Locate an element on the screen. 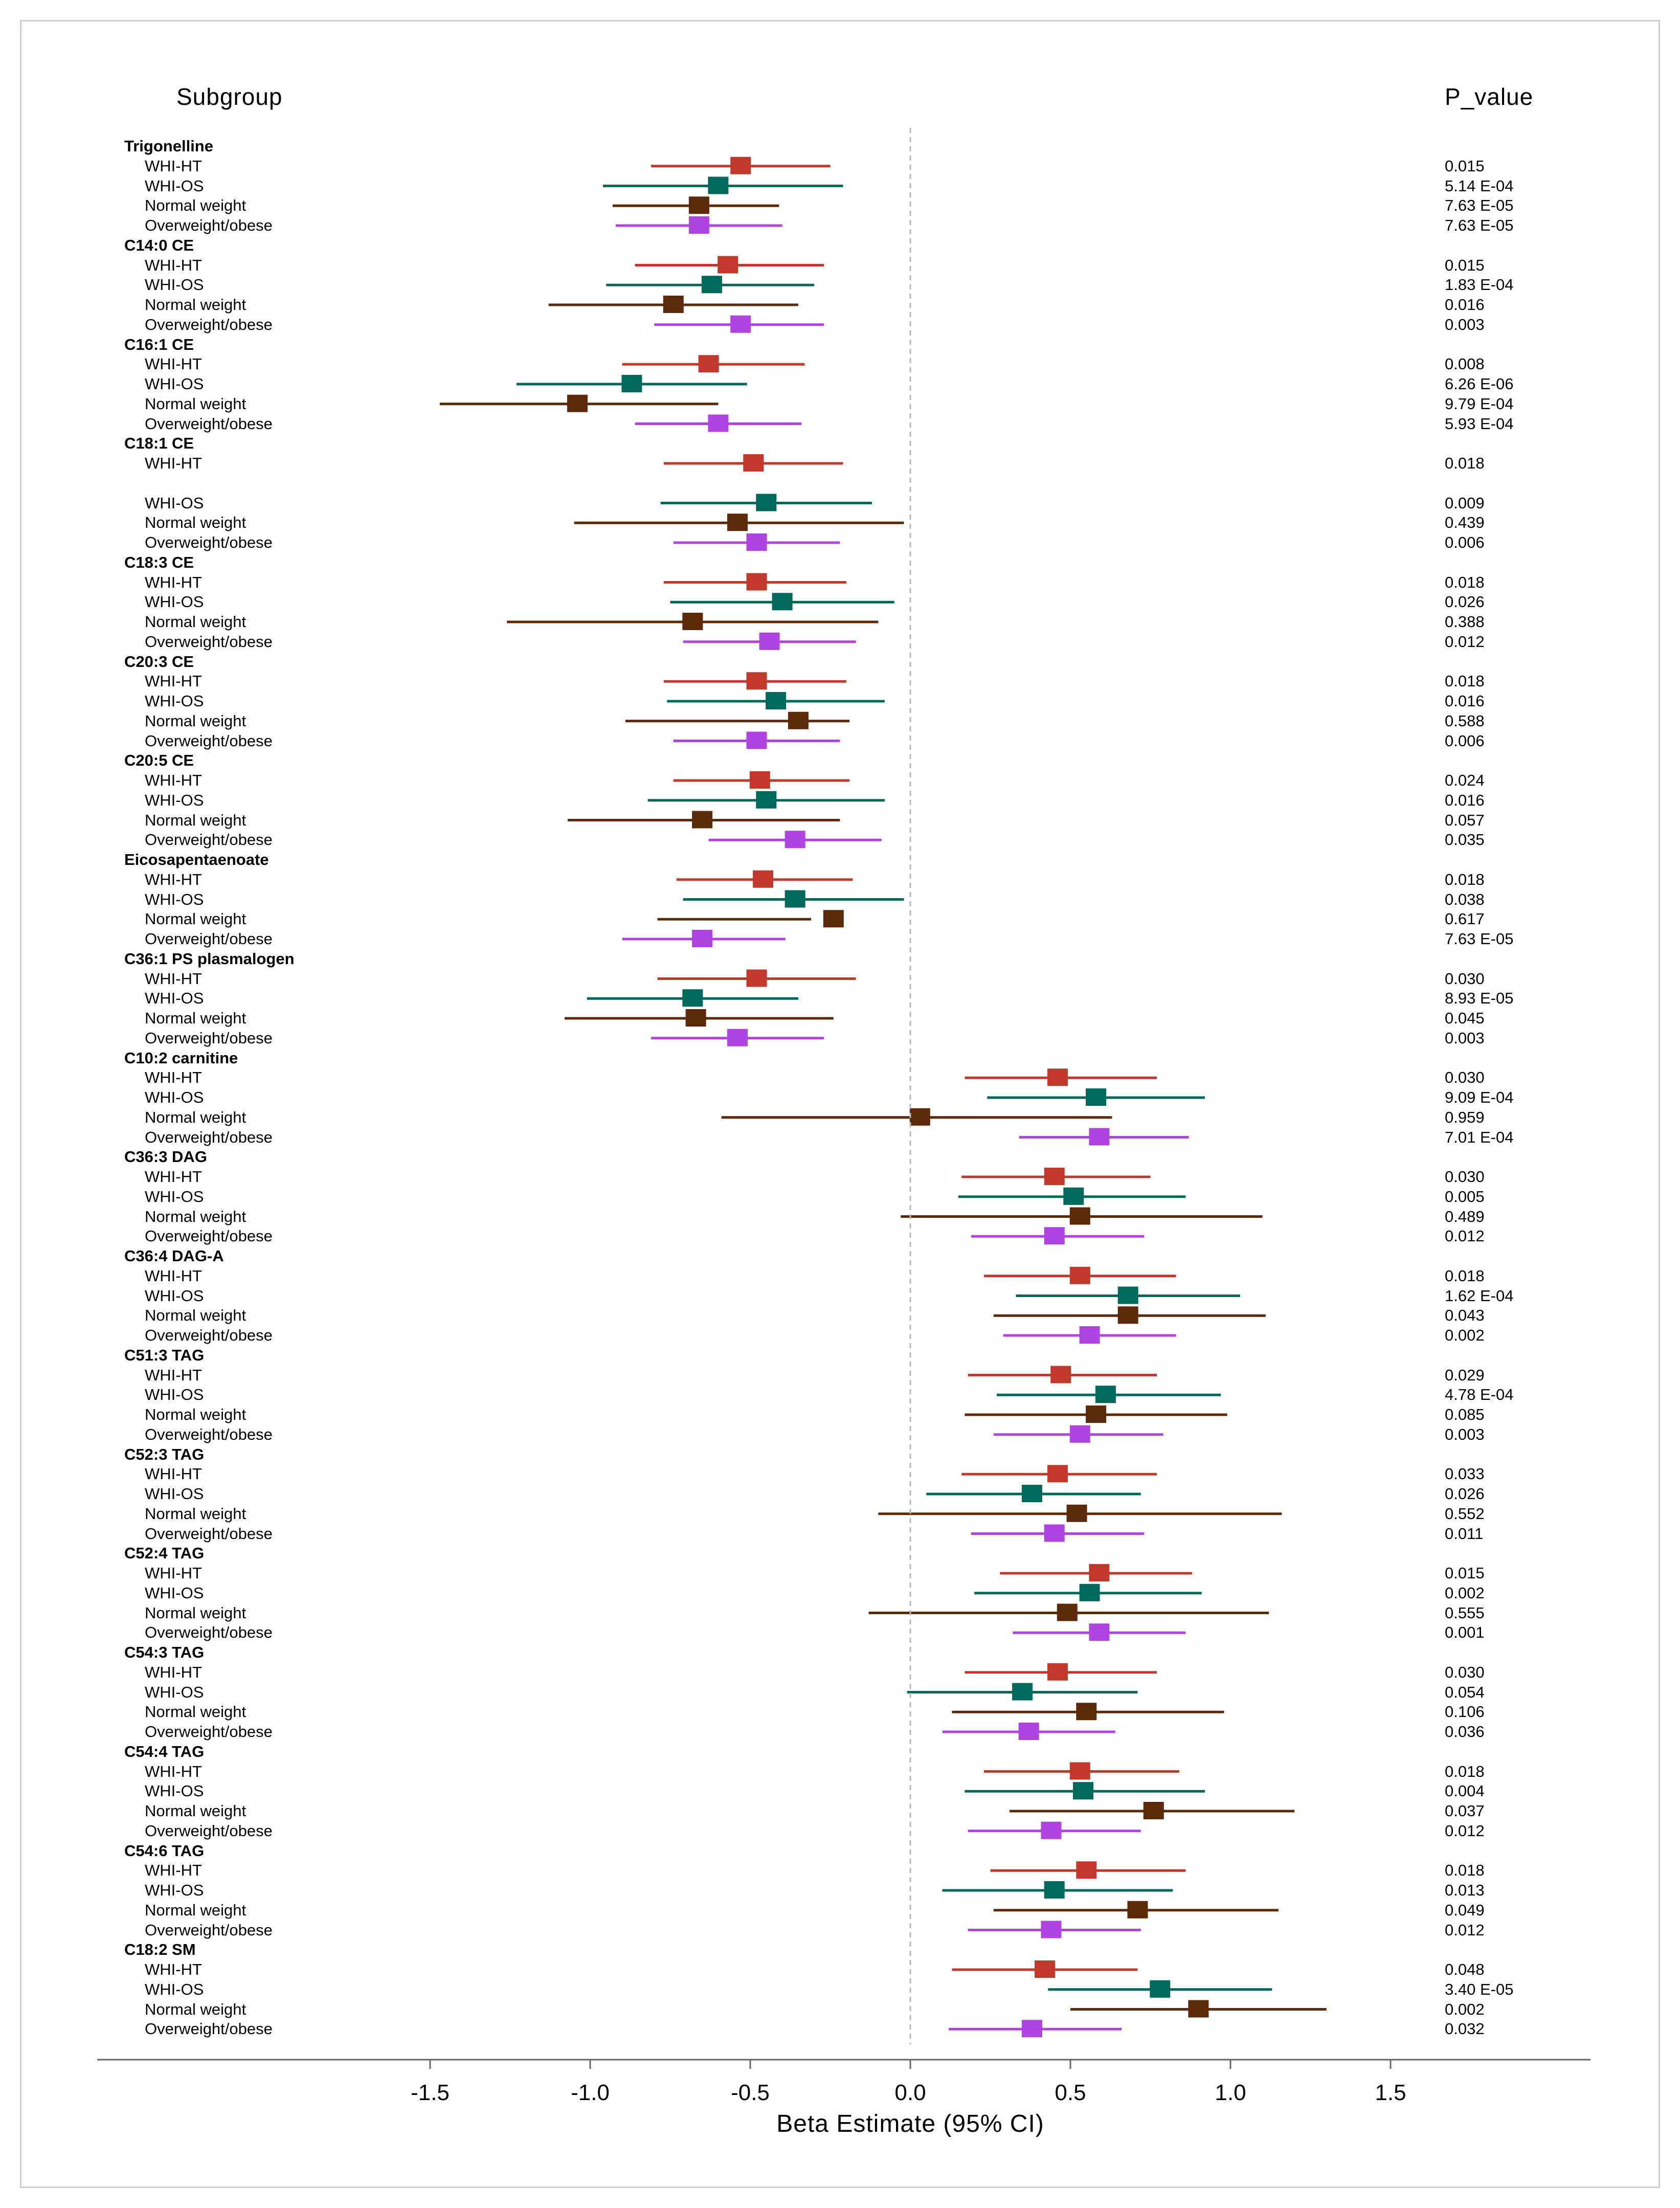 The image size is (1680, 2208). group-label: C54:6 TAG is located at coordinates (164, 1851).